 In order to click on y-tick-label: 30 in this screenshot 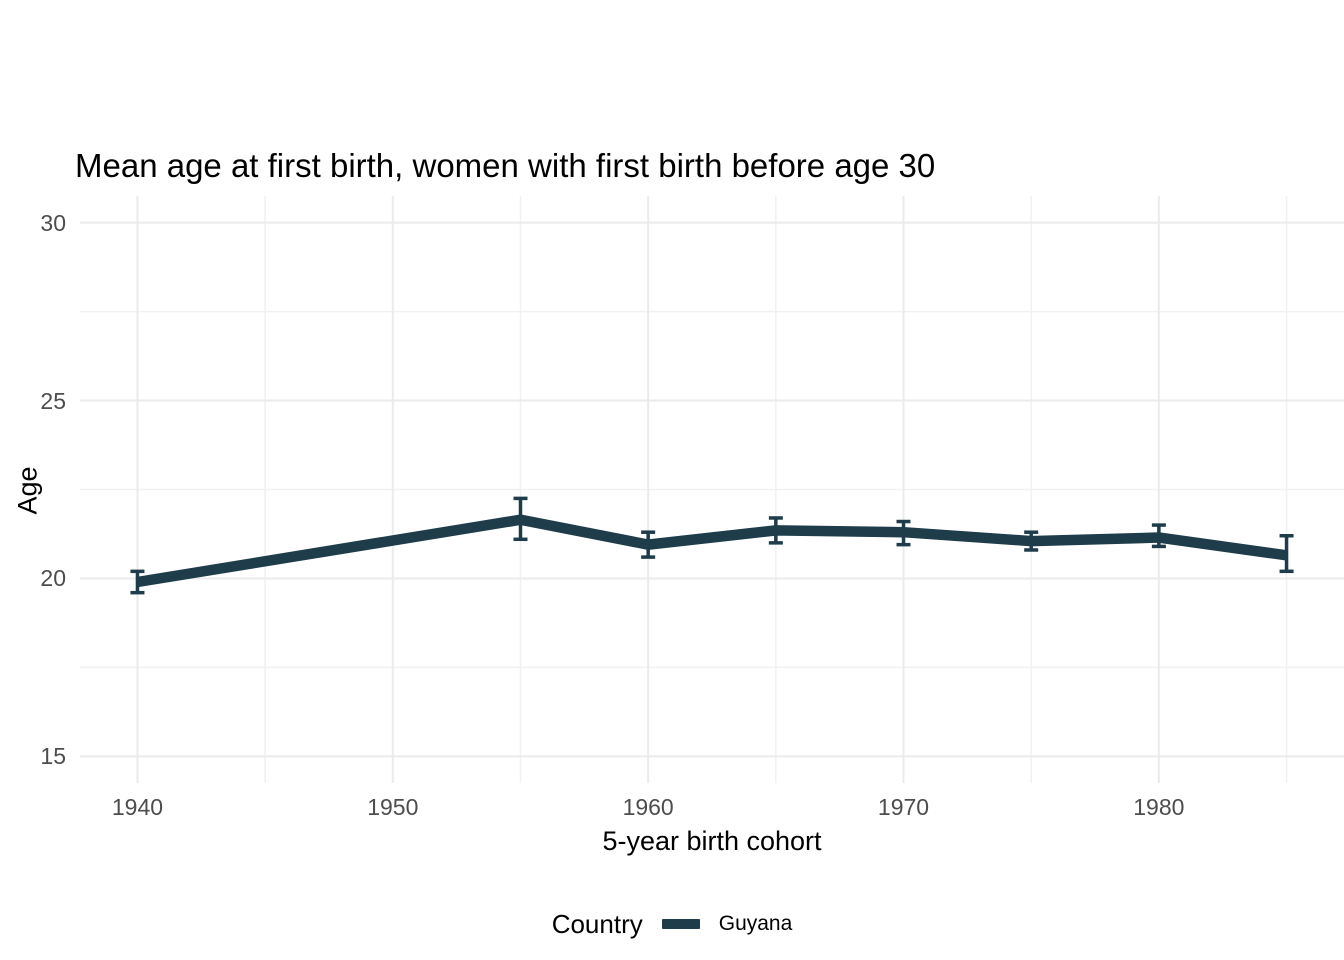, I will do `click(53, 222)`.